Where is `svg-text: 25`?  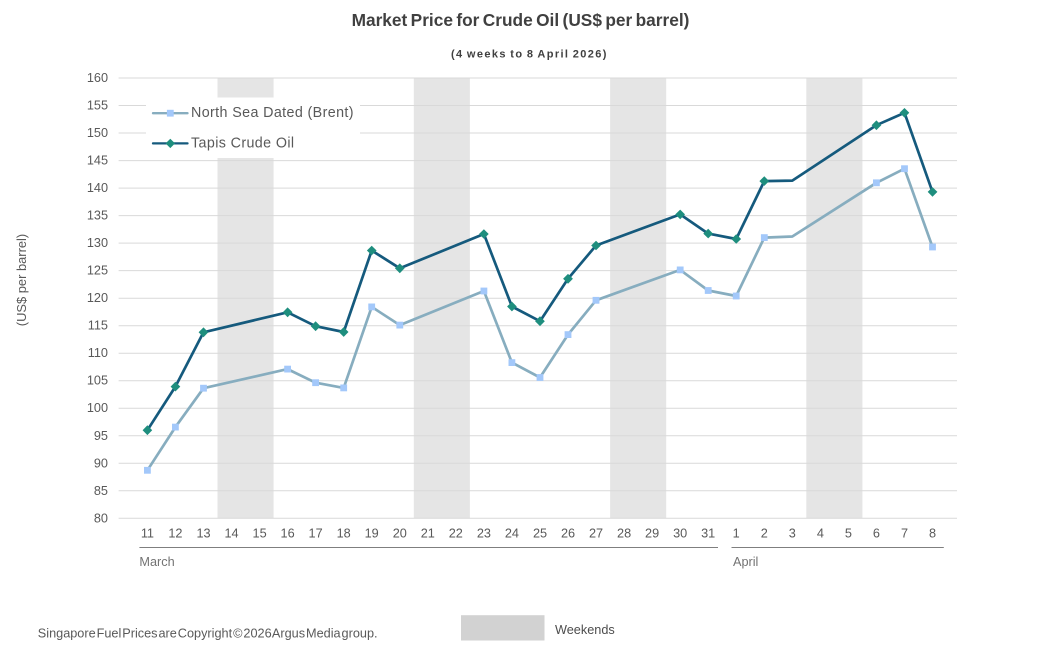
svg-text: 25 is located at coordinates (540, 533).